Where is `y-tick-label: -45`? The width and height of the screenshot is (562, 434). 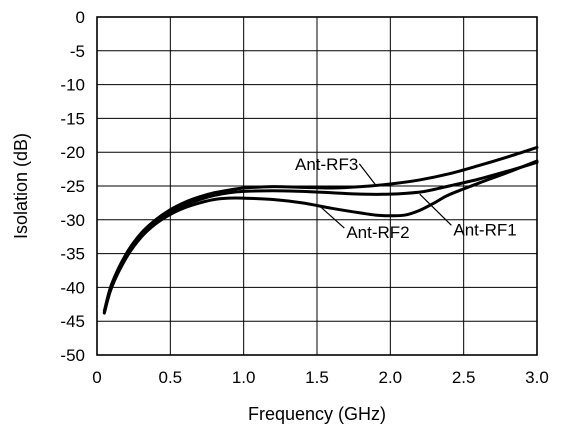
y-tick-label: -45 is located at coordinates (72, 321).